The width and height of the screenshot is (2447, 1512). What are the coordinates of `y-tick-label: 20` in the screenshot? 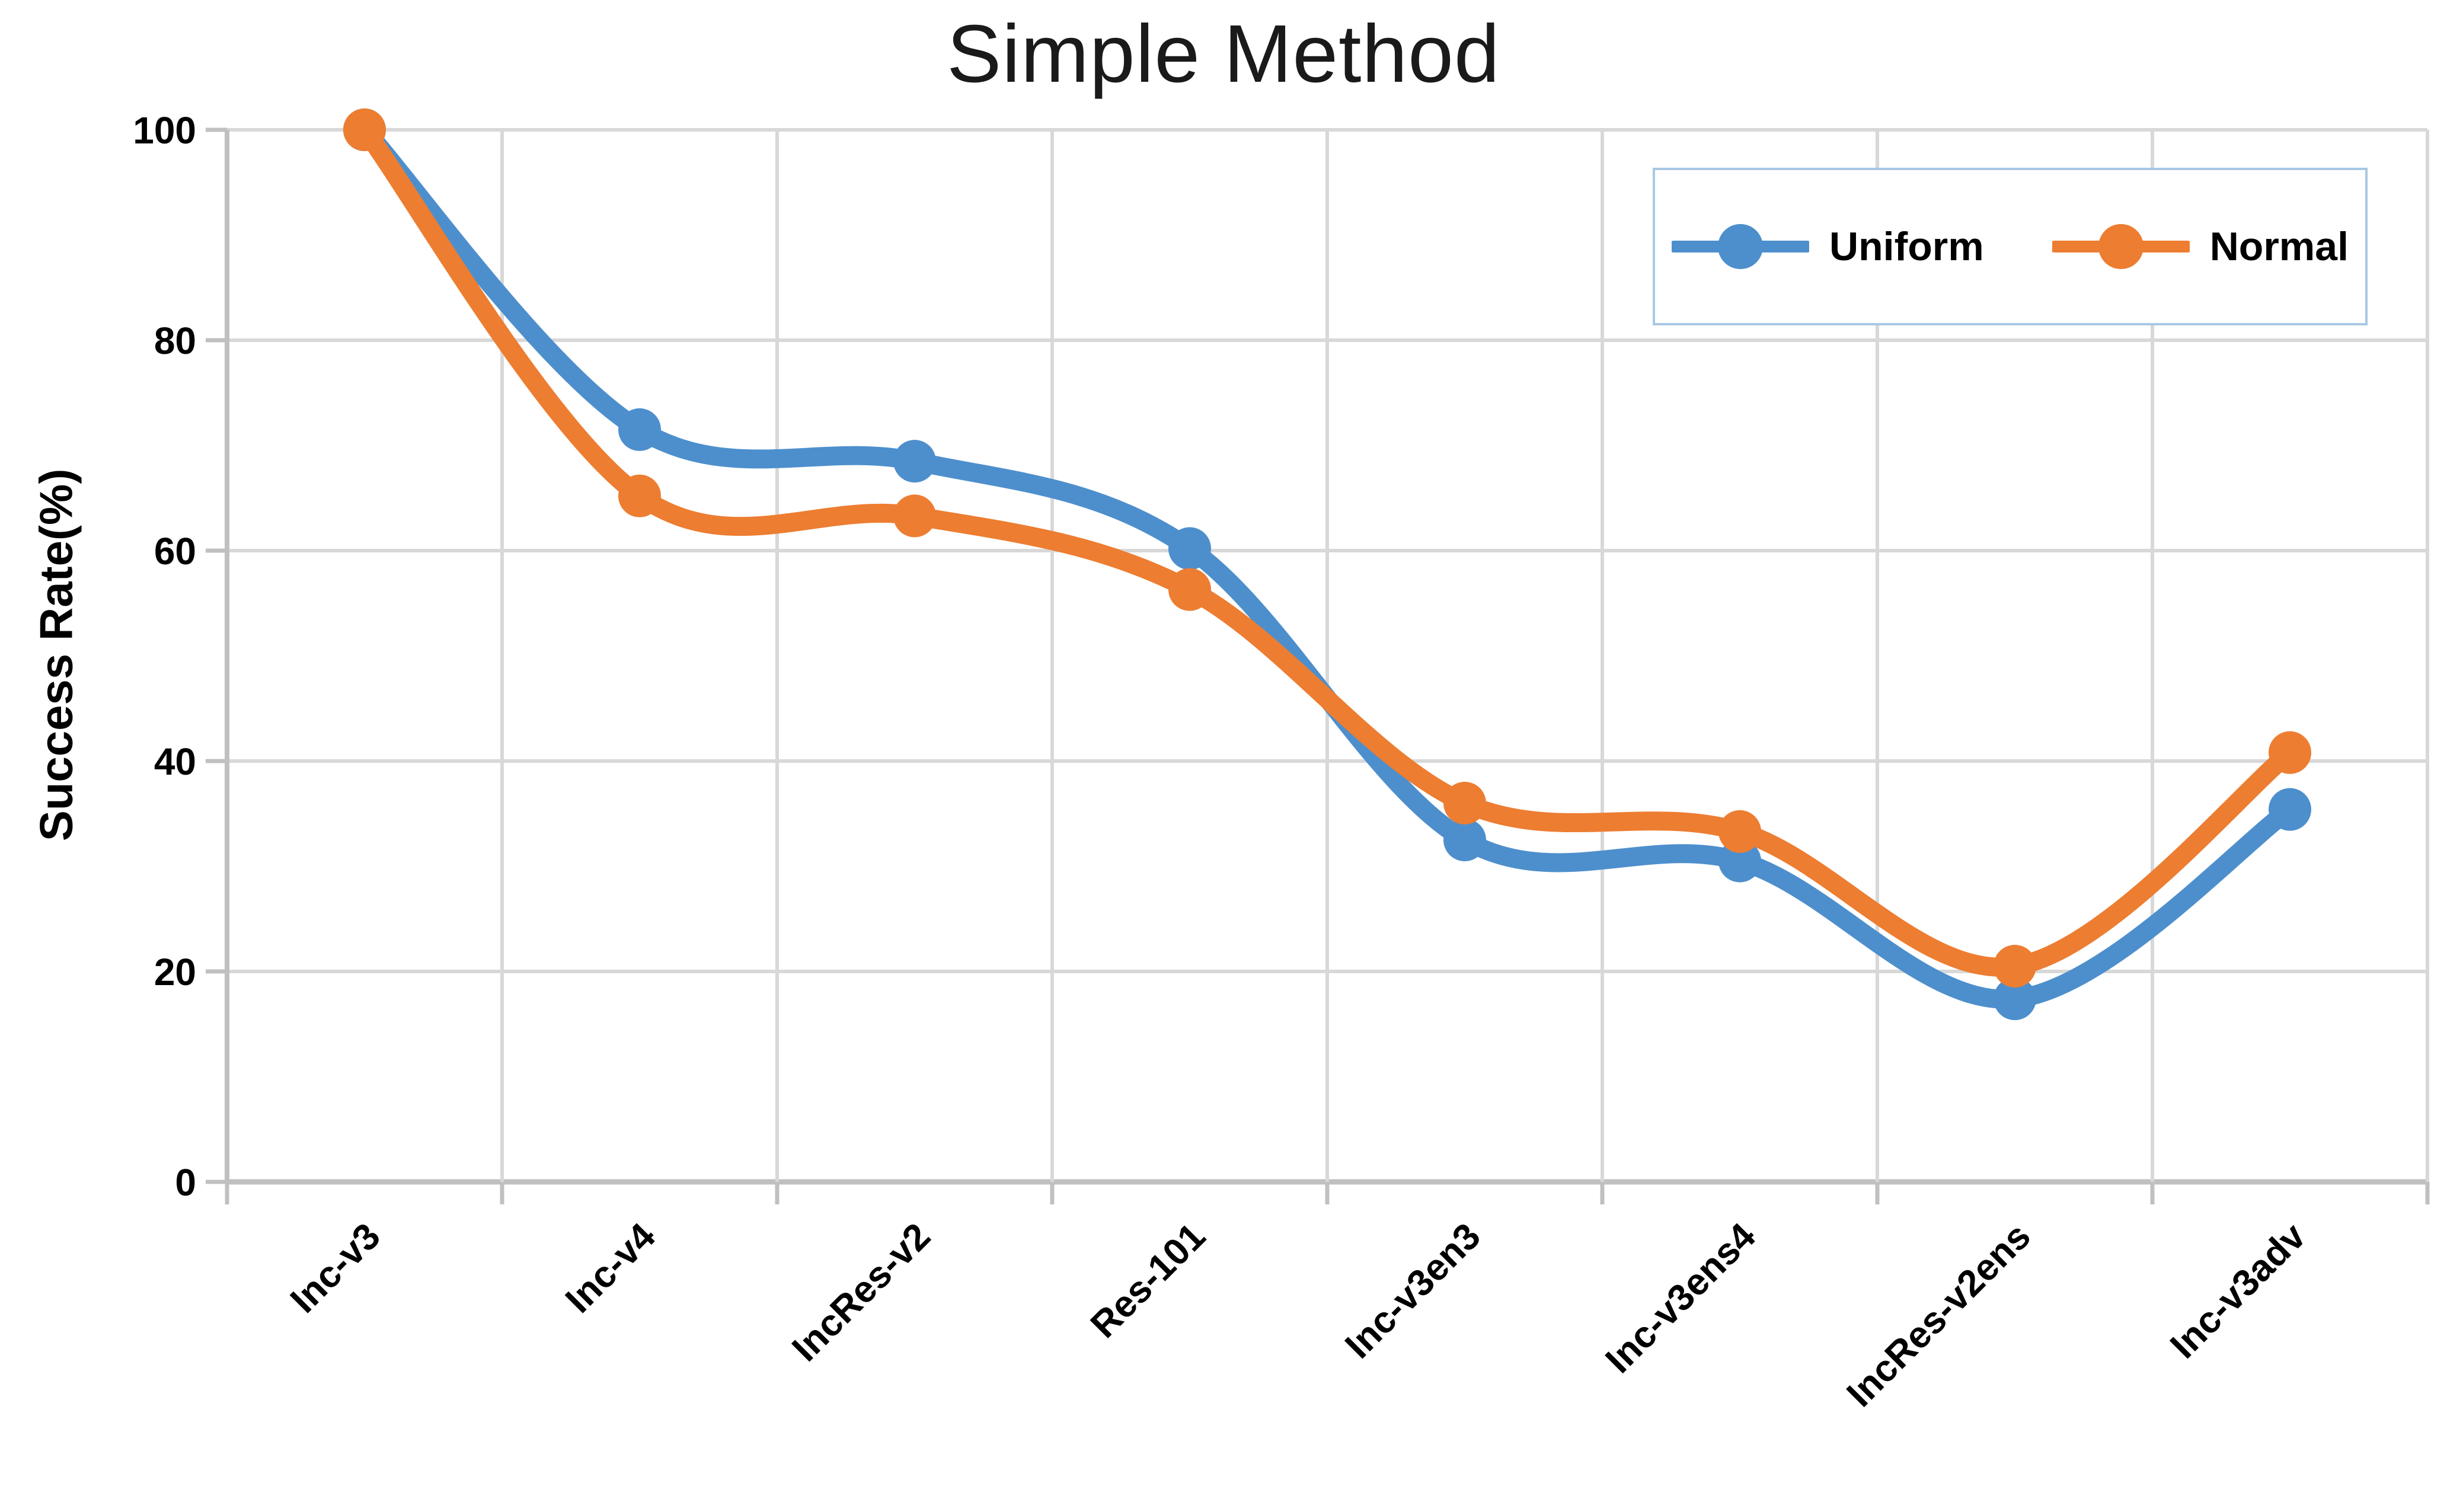 It's located at (175, 972).